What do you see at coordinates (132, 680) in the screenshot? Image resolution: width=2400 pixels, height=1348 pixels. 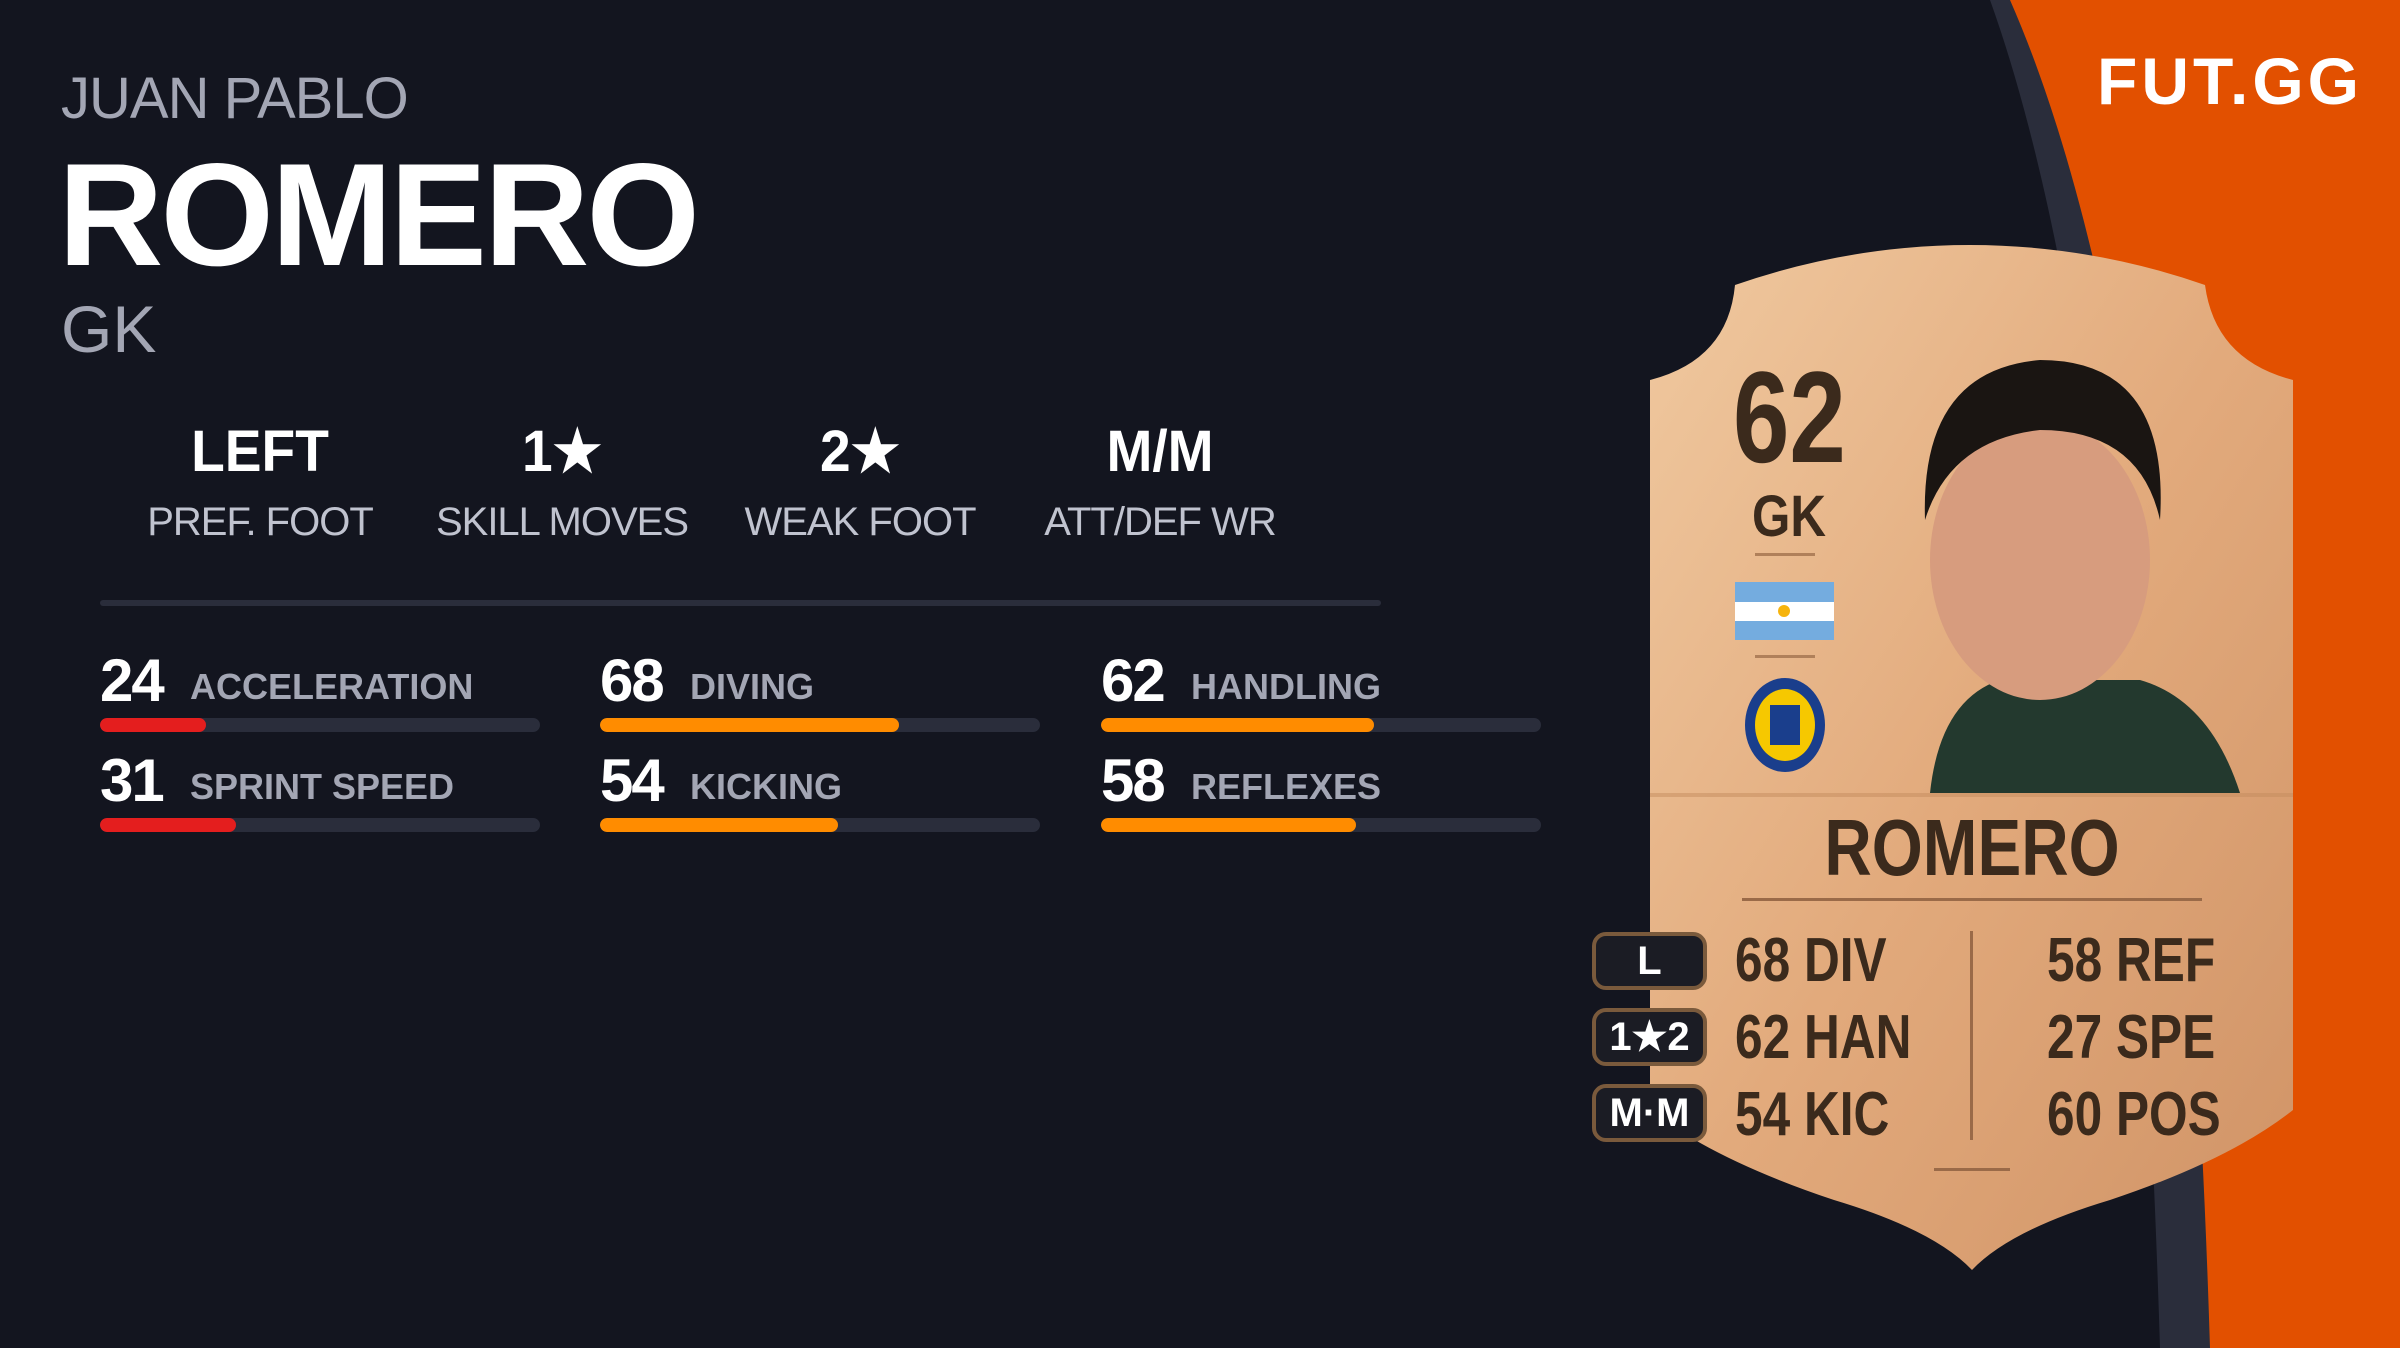 I see `stat-value: 24` at bounding box center [132, 680].